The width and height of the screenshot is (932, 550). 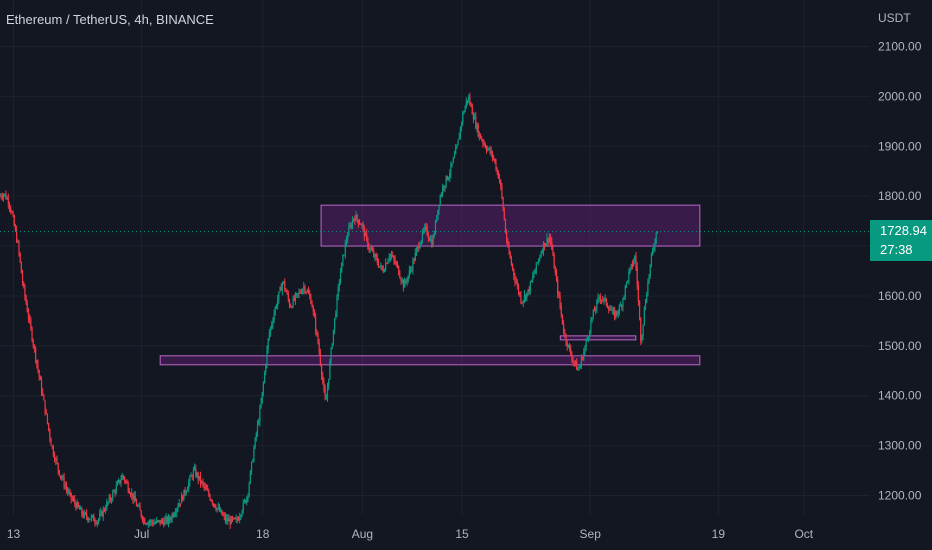 What do you see at coordinates (410, 534) in the screenshot?
I see `time-axis: 13 Jul 18 Aug 15 Sep 19 Oct` at bounding box center [410, 534].